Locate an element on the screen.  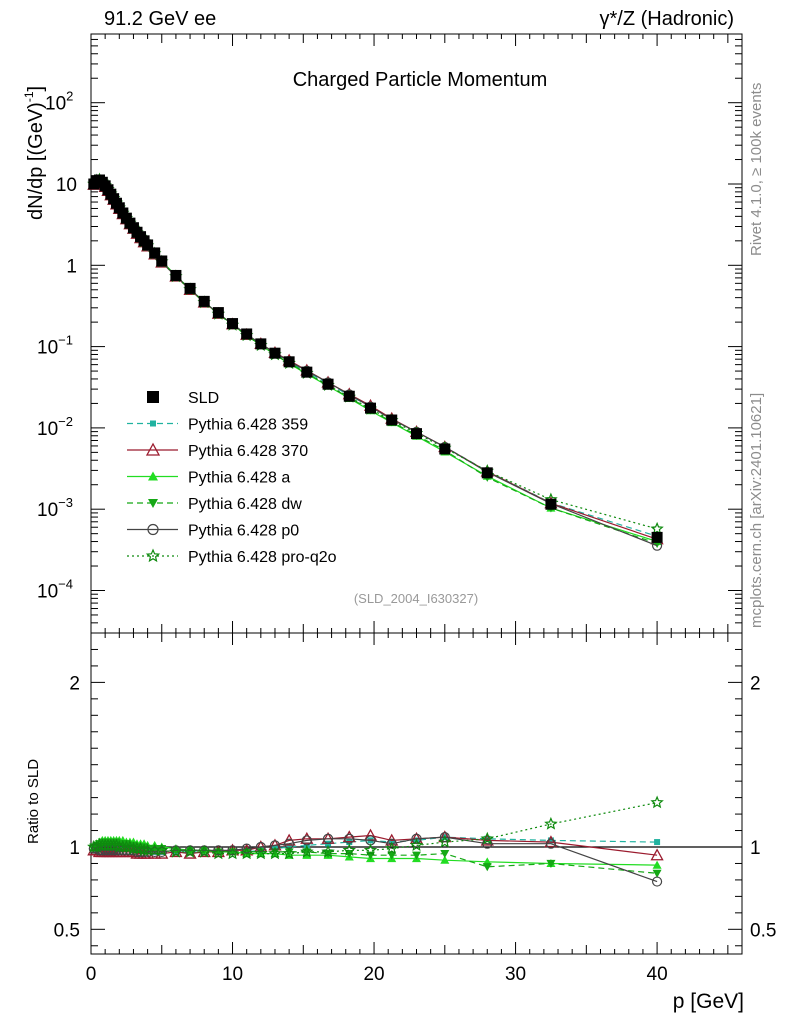
header-right: γ*/Z (Hadronic) is located at coordinates (666, 19).